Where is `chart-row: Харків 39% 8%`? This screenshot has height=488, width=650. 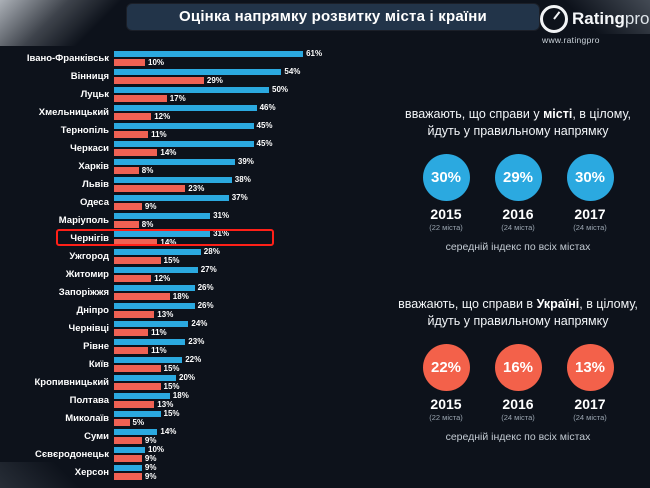
chart-row: Харків 39% 8% is located at coordinates (195, 166).